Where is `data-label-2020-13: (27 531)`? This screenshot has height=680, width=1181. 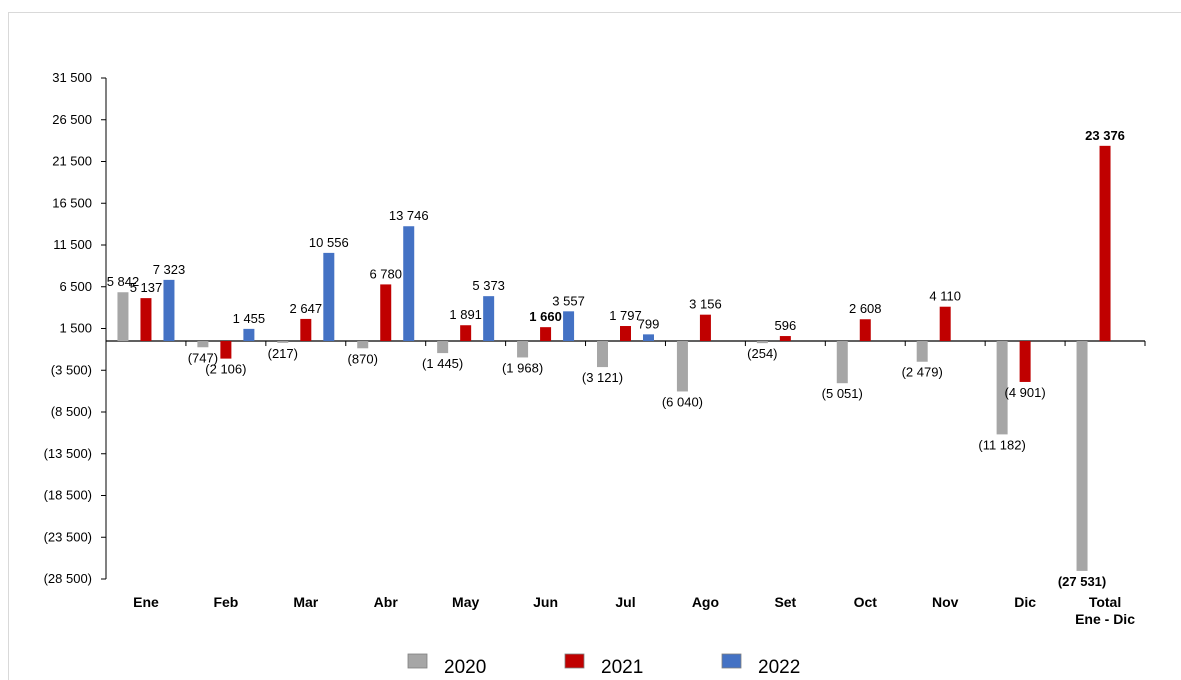
data-label-2020-13: (27 531) is located at coordinates (1082, 581).